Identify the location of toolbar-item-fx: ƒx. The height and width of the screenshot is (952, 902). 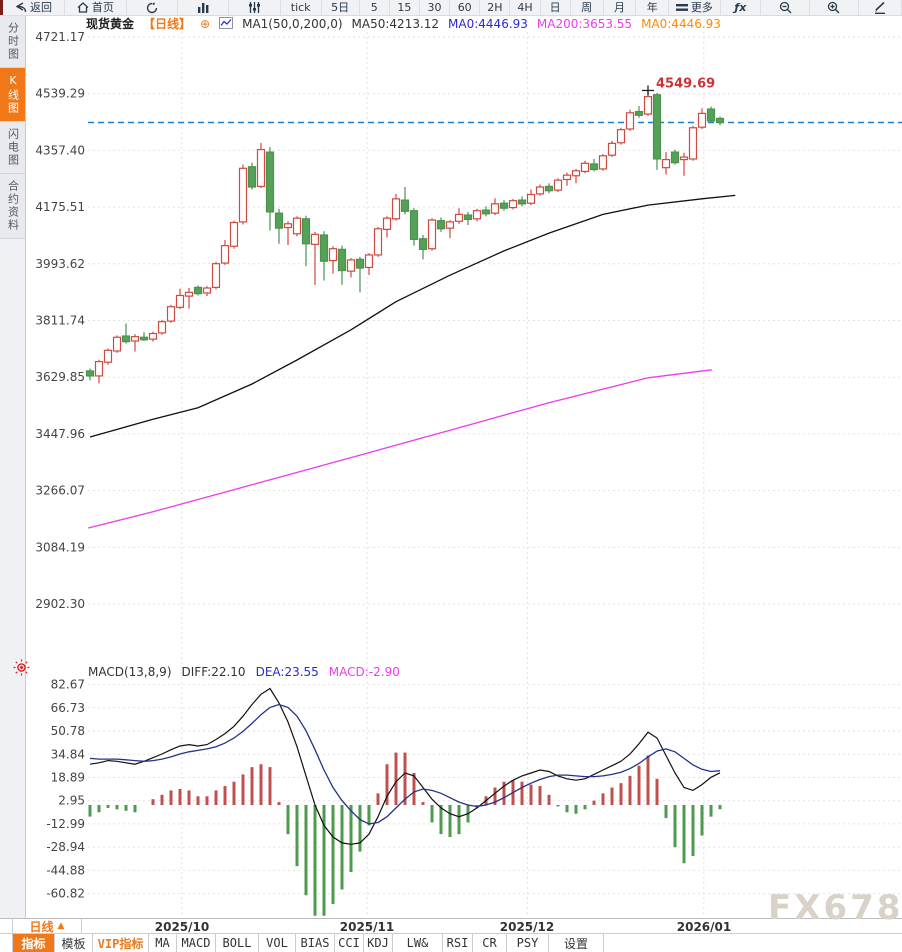
(741, 7).